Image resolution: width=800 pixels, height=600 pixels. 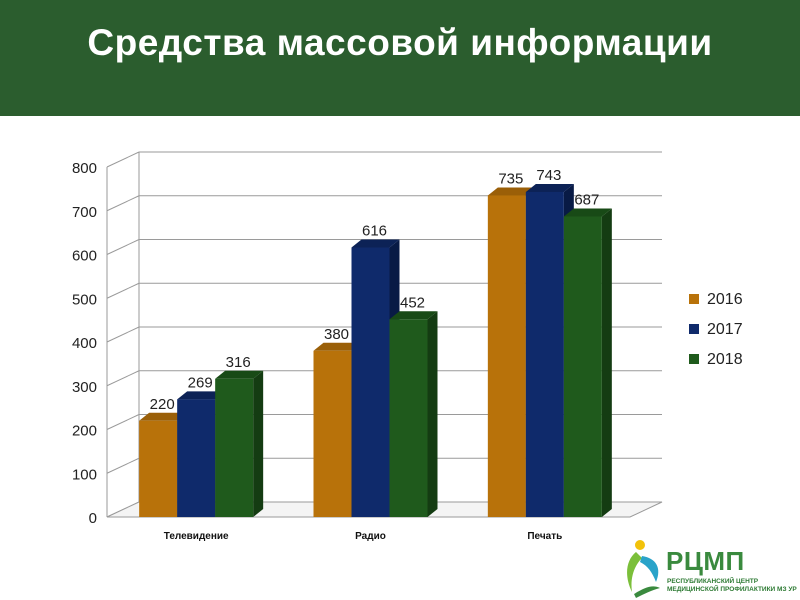 I want to click on data-label: 220, so click(x=162, y=404).